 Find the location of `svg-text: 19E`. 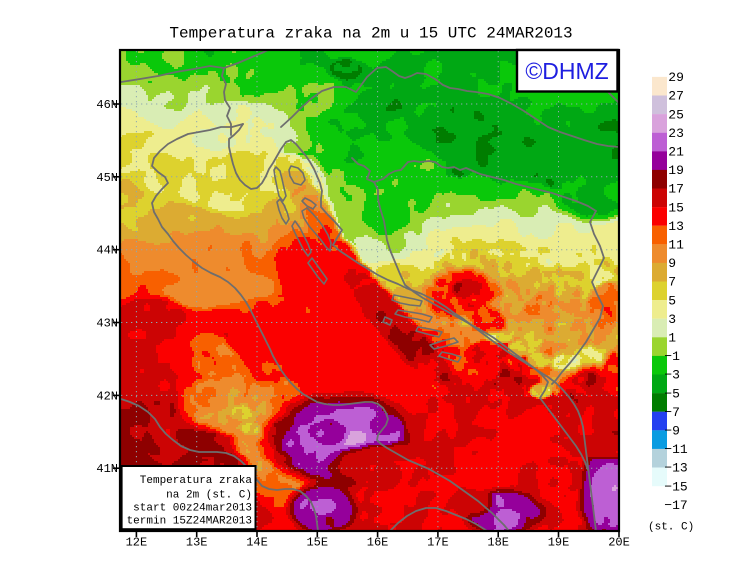

svg-text: 19E is located at coordinates (559, 543).